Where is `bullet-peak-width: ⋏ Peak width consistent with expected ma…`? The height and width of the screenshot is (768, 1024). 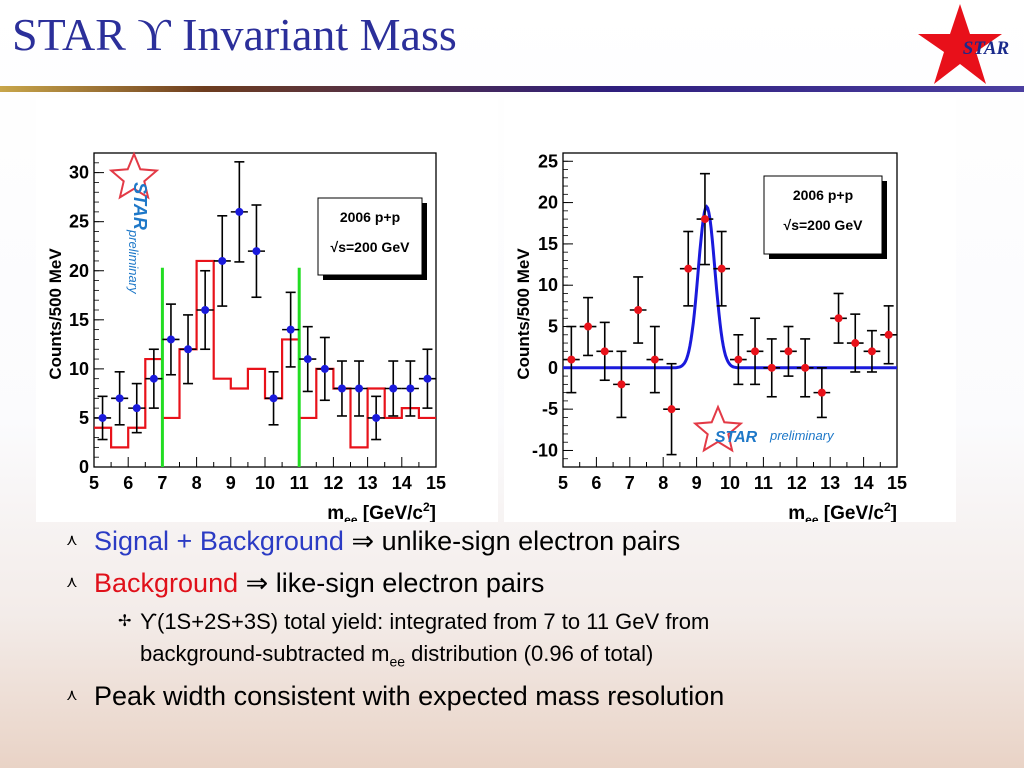
bullet-peak-width: ⋏ Peak width consistent with expected ma… is located at coordinates (536, 696).